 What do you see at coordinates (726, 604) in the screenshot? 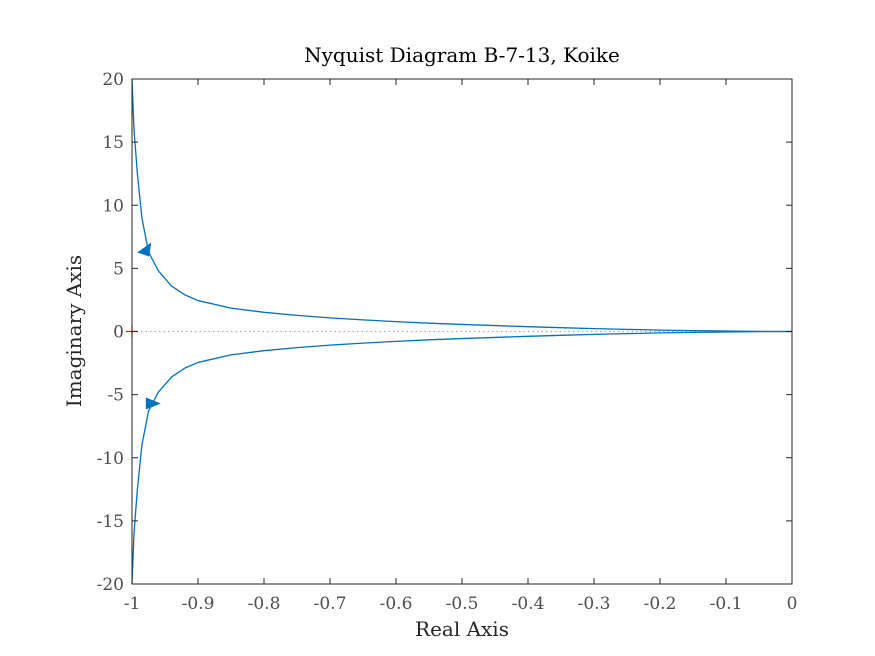
I see `x-tick-label: -0.1` at bounding box center [726, 604].